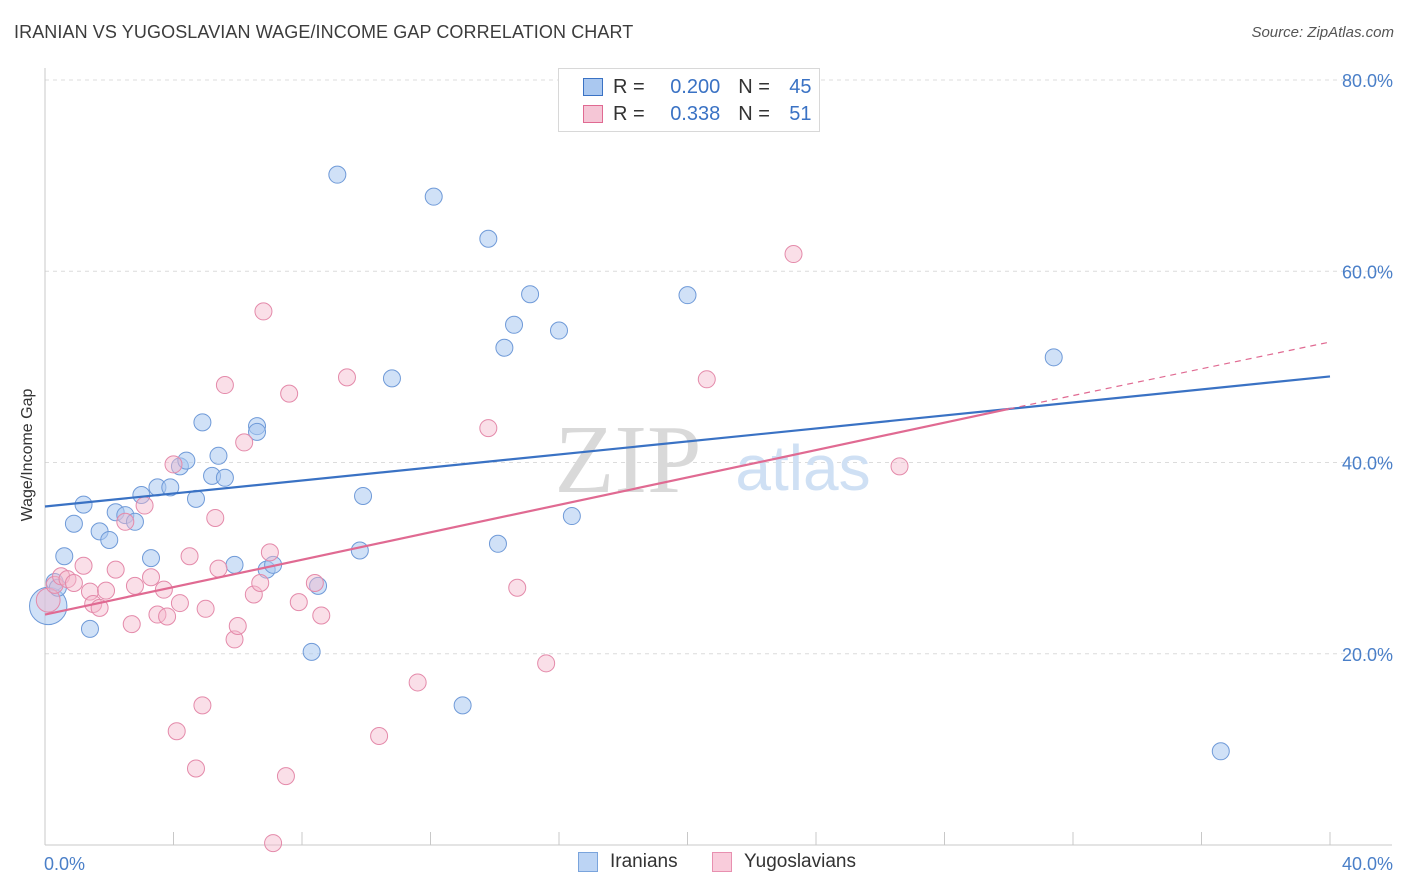 This screenshot has width=1406, height=892. I want to click on x-tick-label: 40.0%, so click(1367, 864).